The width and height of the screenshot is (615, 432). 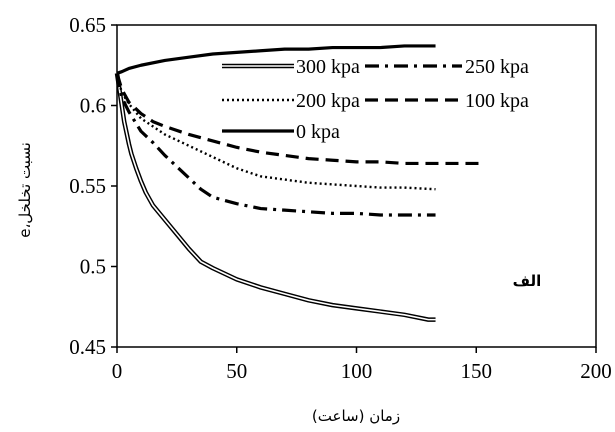 I want to click on x-axis-label: زمان (ساعت), so click(x=356, y=416).